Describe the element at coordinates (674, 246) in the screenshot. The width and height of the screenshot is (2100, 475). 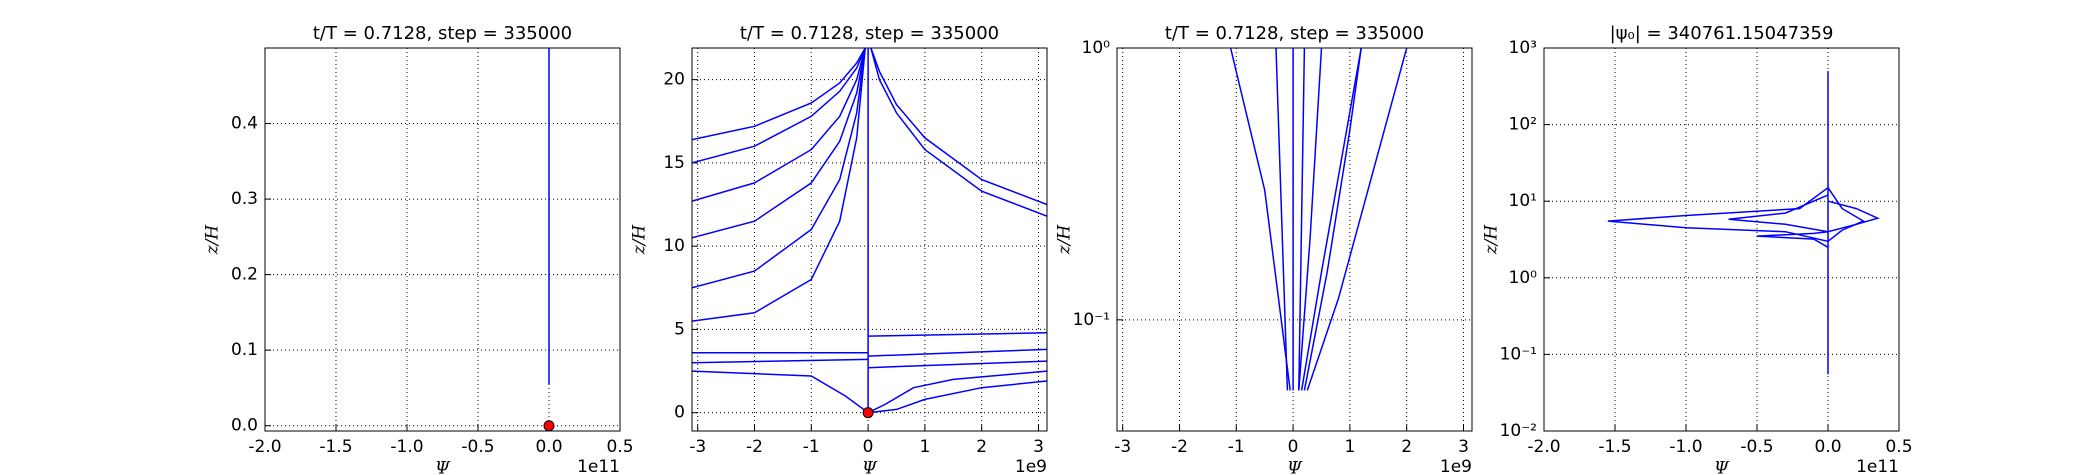
I see `y-tick-label: 10` at that location.